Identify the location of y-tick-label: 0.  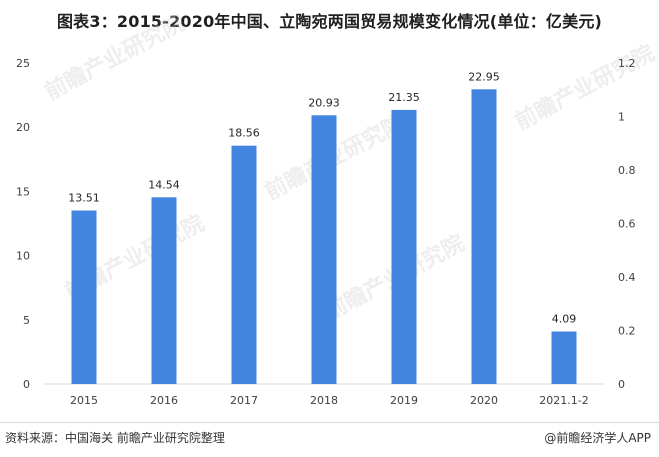
(26, 384).